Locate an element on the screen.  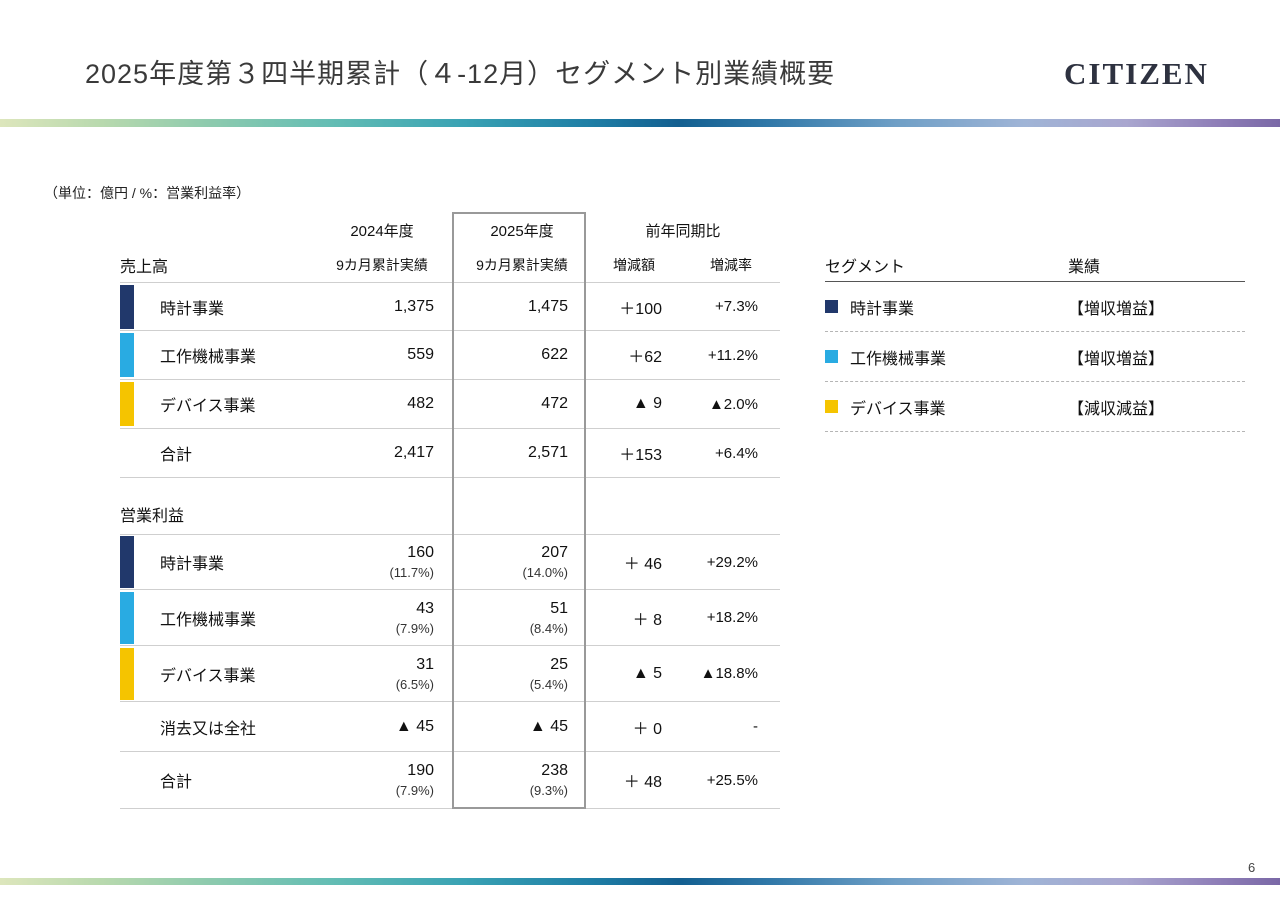
diff-value: ＋153 is located at coordinates (640, 455).